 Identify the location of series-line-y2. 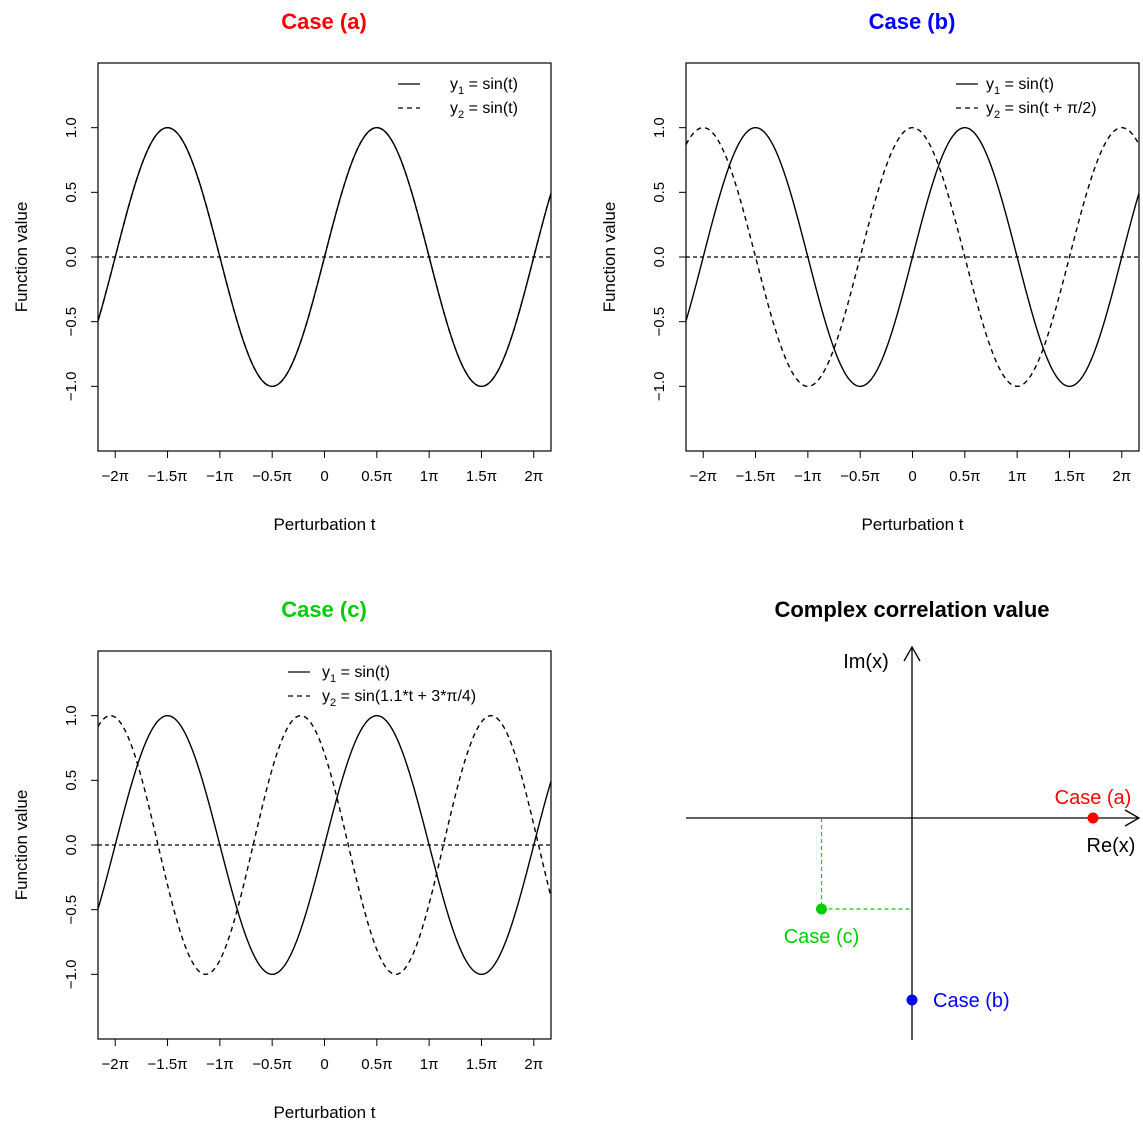
(912, 257).